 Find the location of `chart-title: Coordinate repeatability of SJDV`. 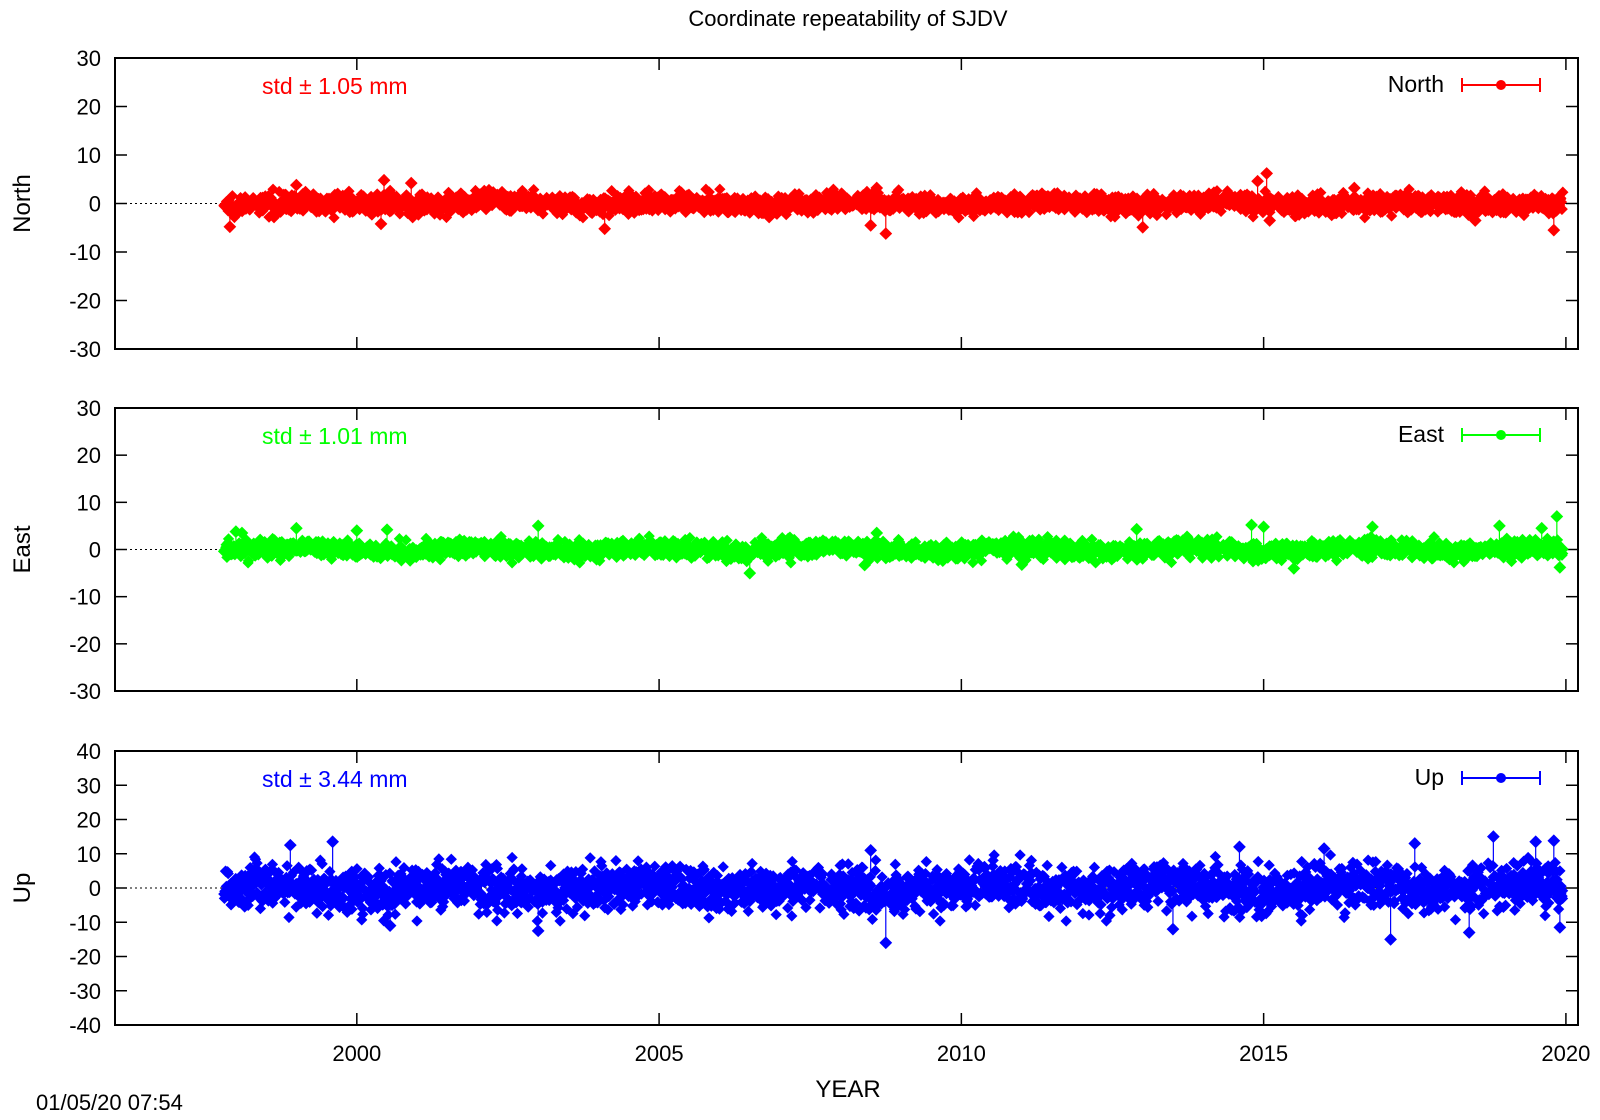

chart-title: Coordinate repeatability of SJDV is located at coordinates (847, 18).